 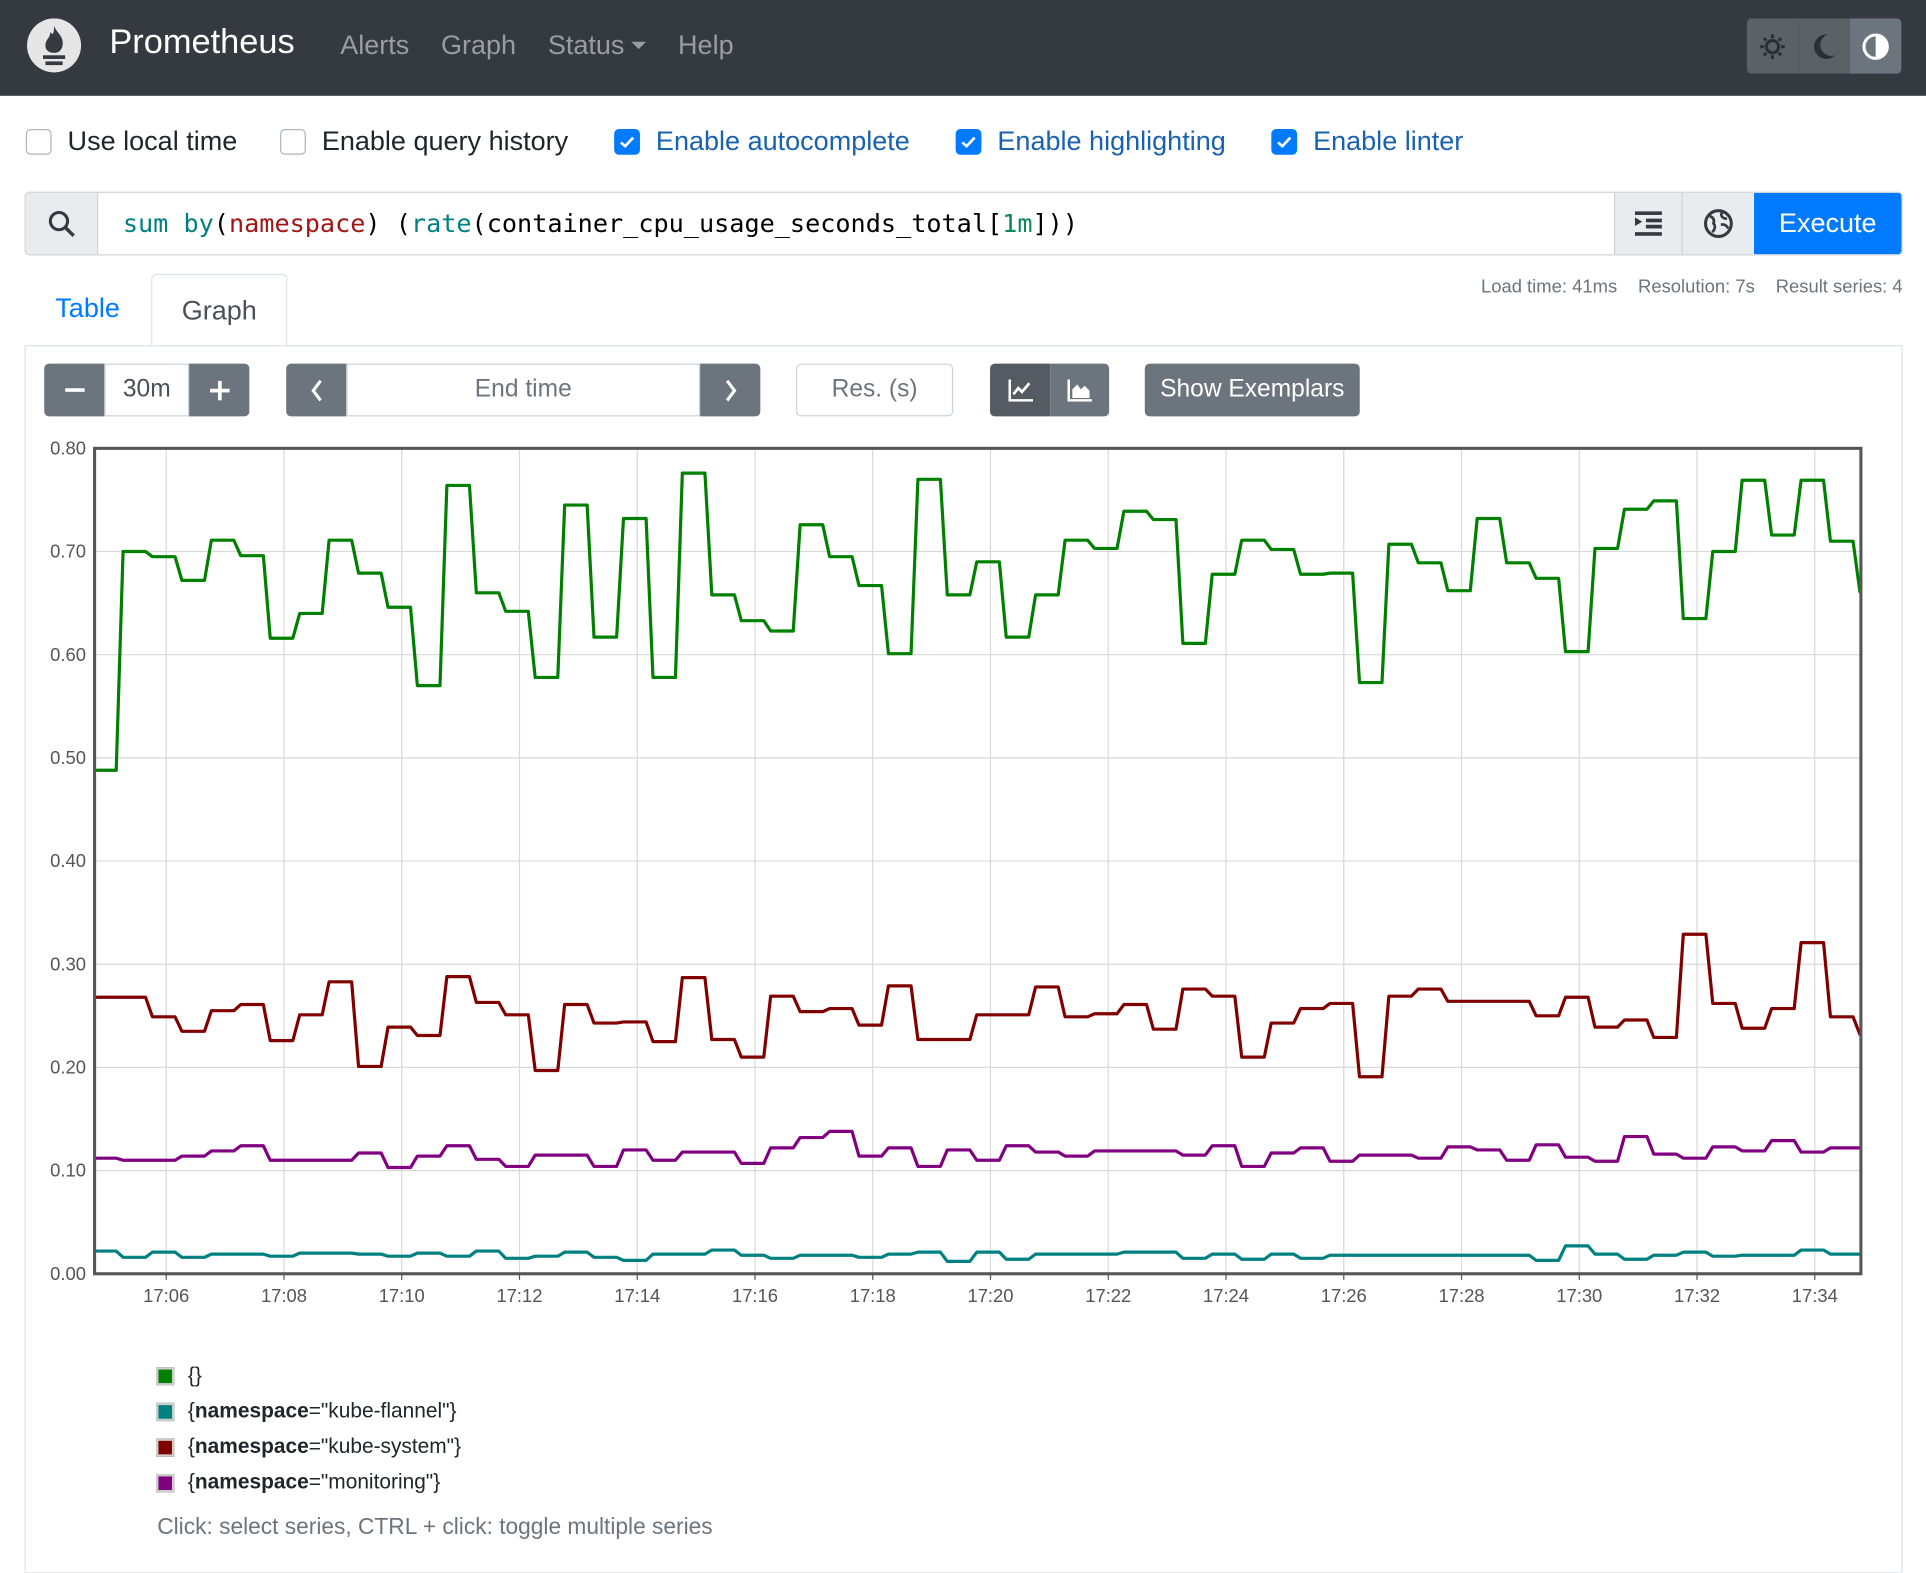 What do you see at coordinates (519, 1295) in the screenshot?
I see `x-tick-label: 17:12` at bounding box center [519, 1295].